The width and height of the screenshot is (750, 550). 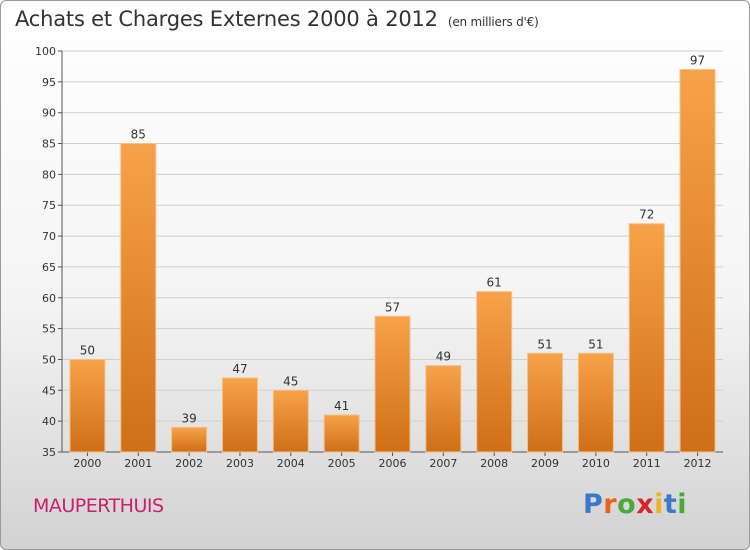 What do you see at coordinates (240, 463) in the screenshot?
I see `x-tick-label: 2003` at bounding box center [240, 463].